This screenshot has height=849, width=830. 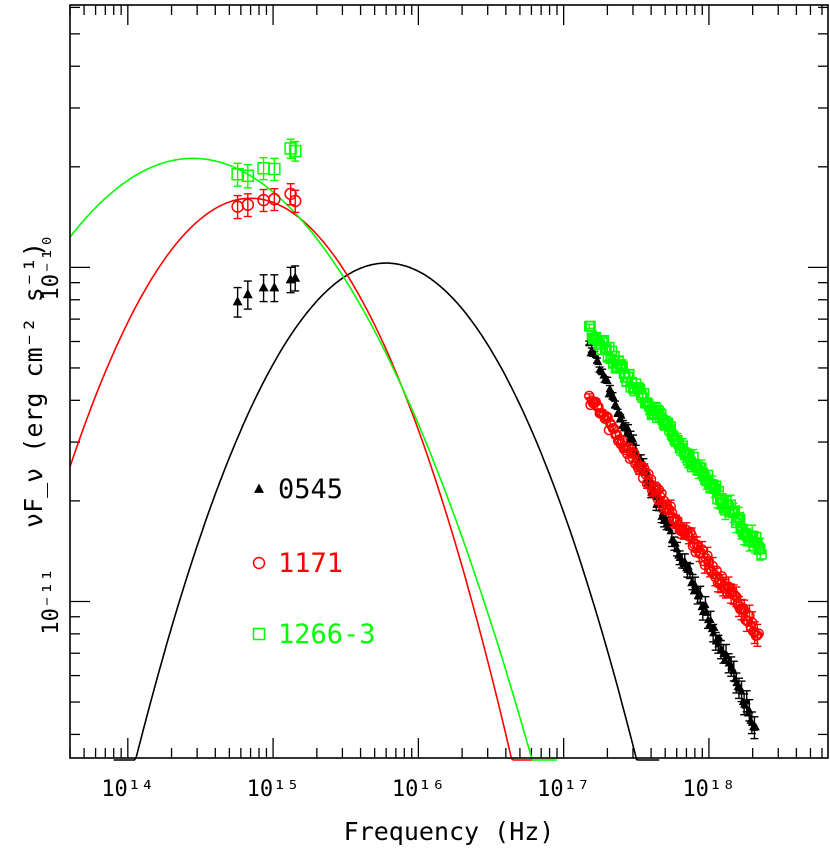 I want to click on y-tick-label: 10⁻¹⁰, so click(x=51, y=267).